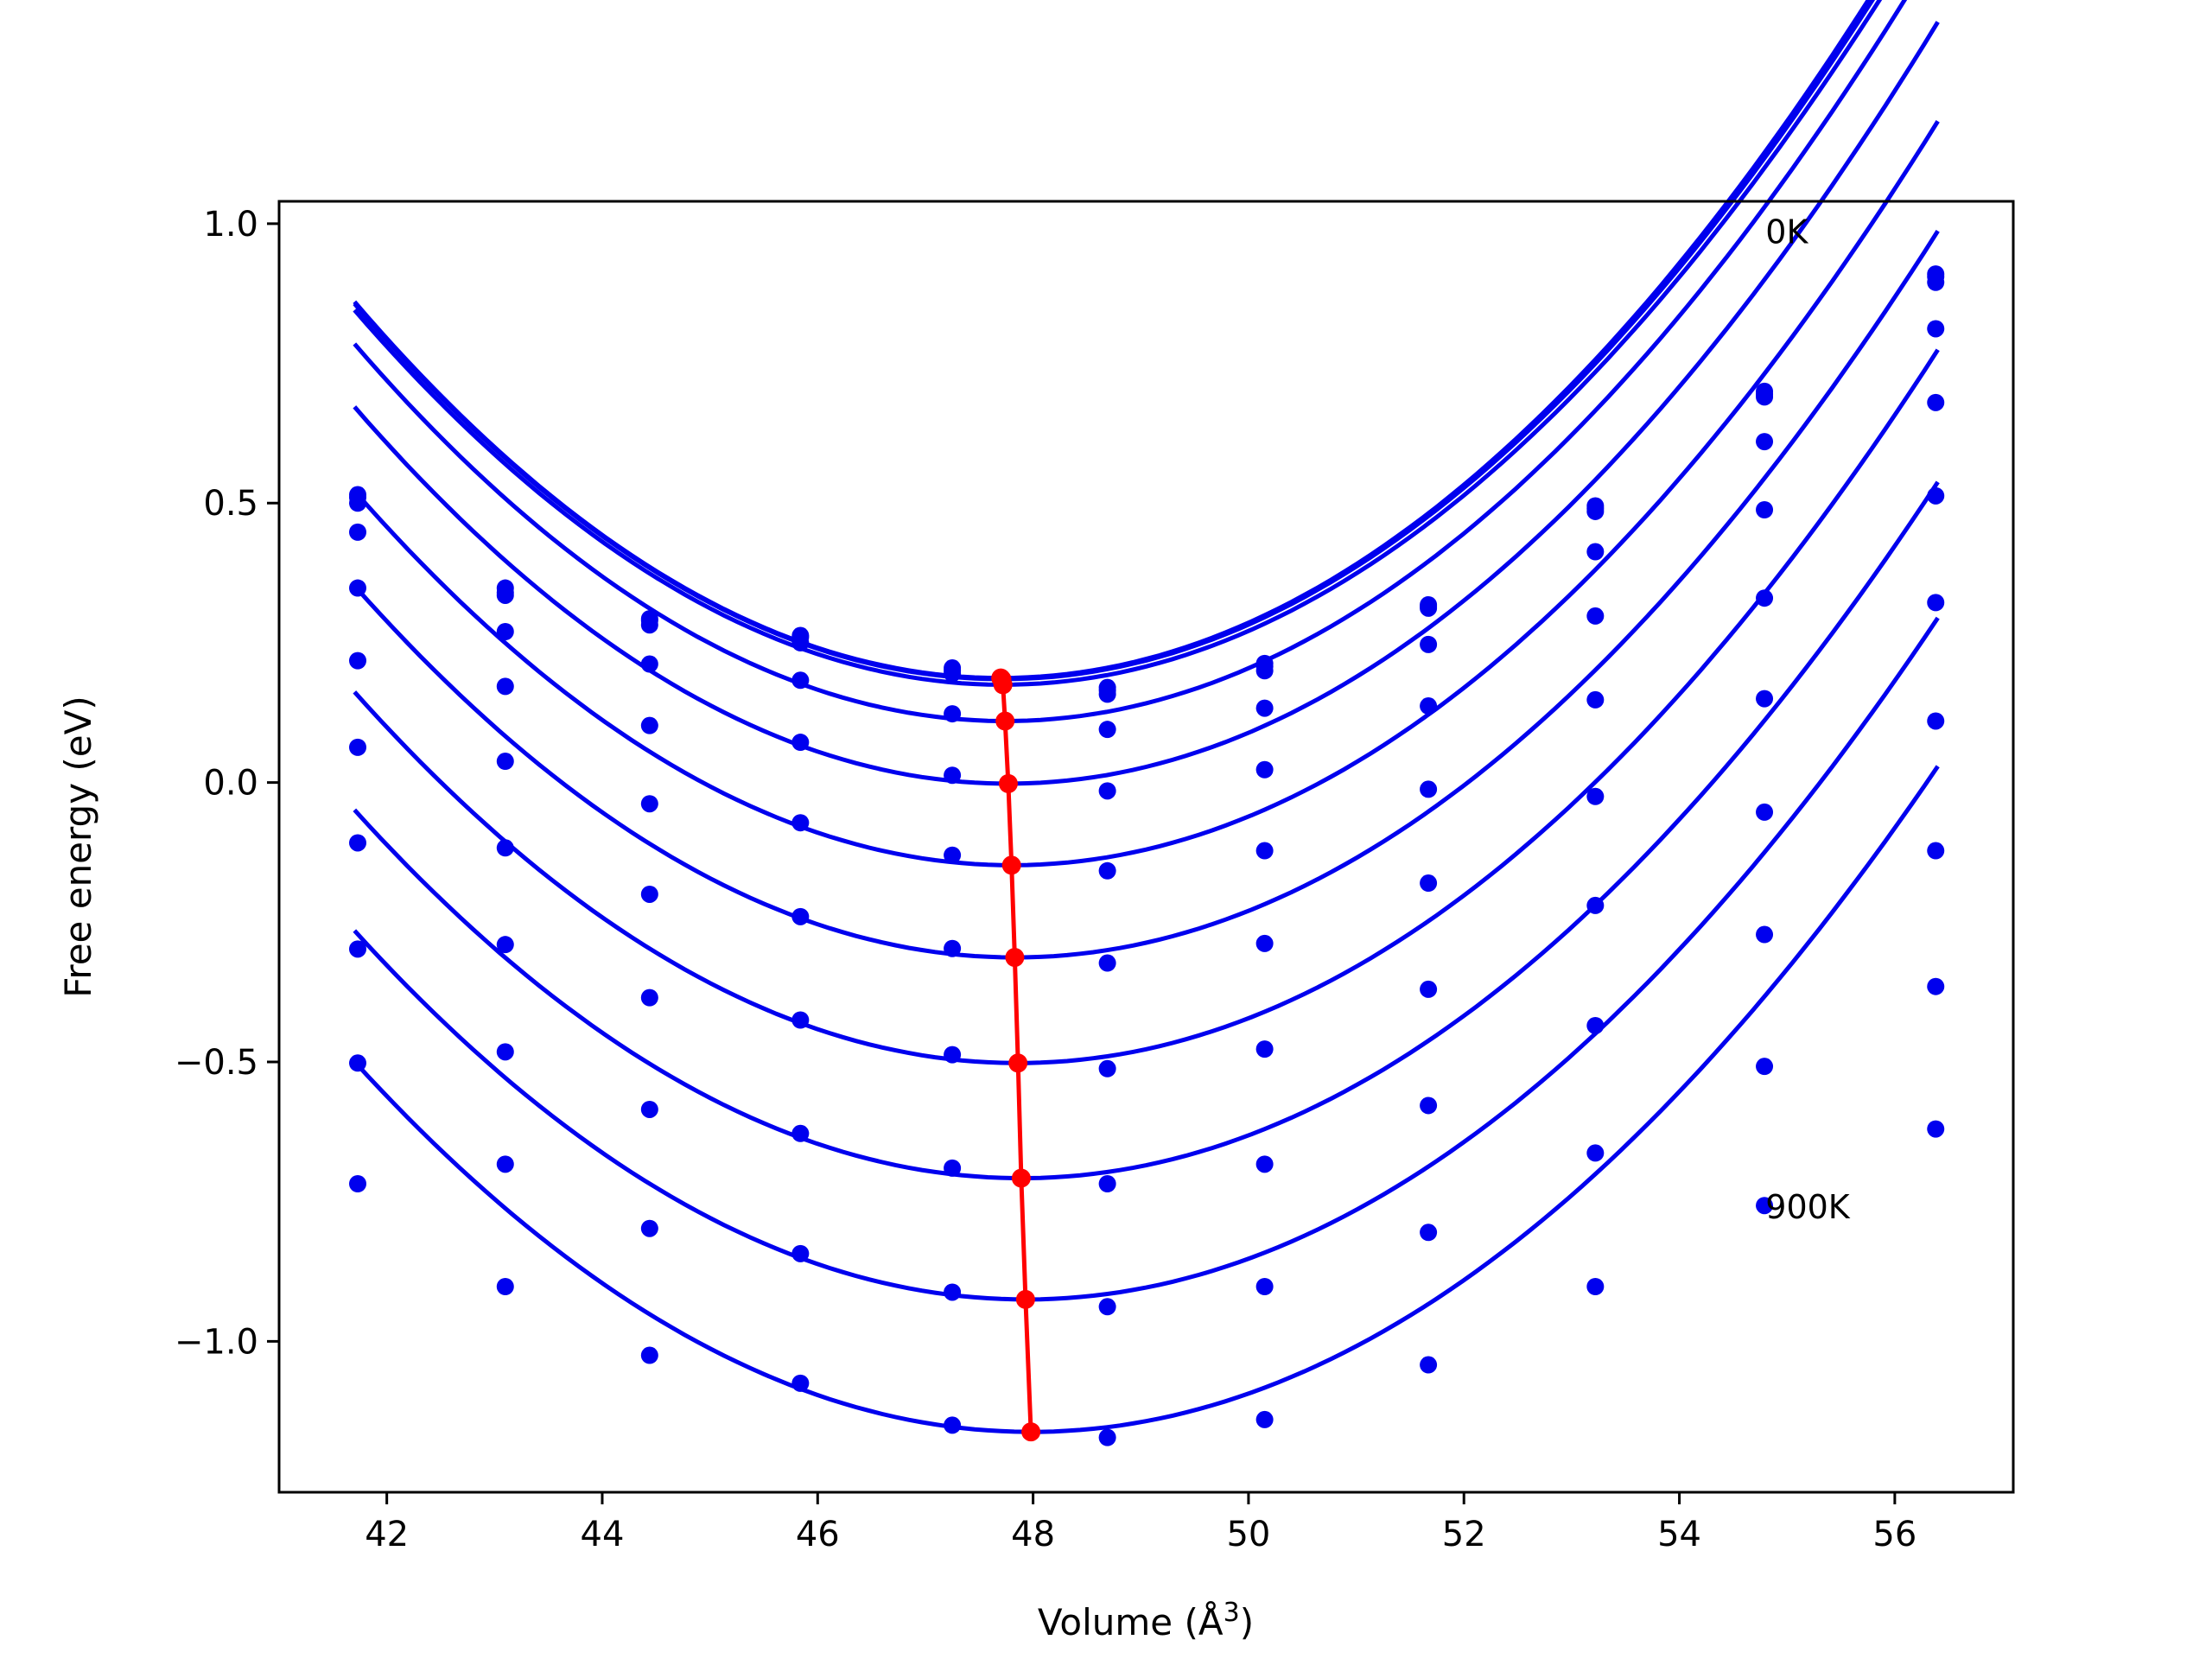 Image resolution: width=2212 pixels, height=1659 pixels. I want to click on x-tick-label: 54, so click(1679, 1534).